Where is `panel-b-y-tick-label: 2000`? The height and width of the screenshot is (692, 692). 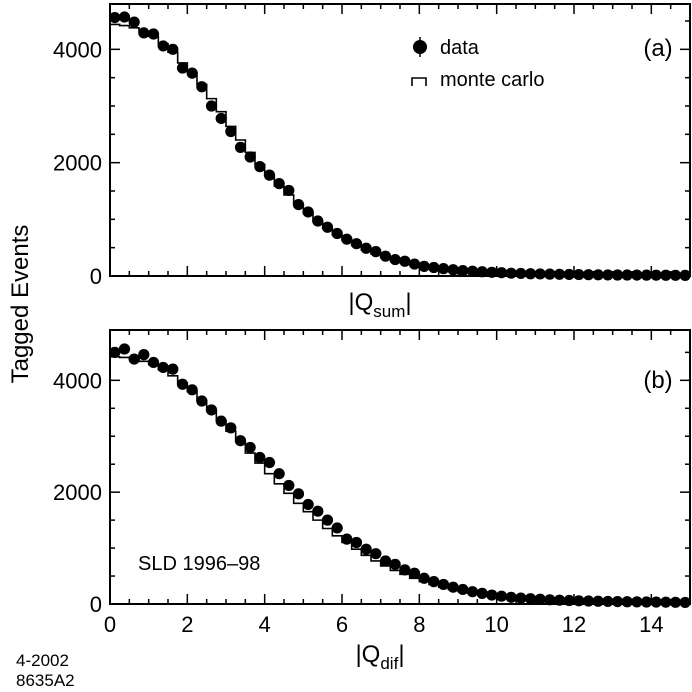
panel-b-y-tick-label: 2000 is located at coordinates (77, 492).